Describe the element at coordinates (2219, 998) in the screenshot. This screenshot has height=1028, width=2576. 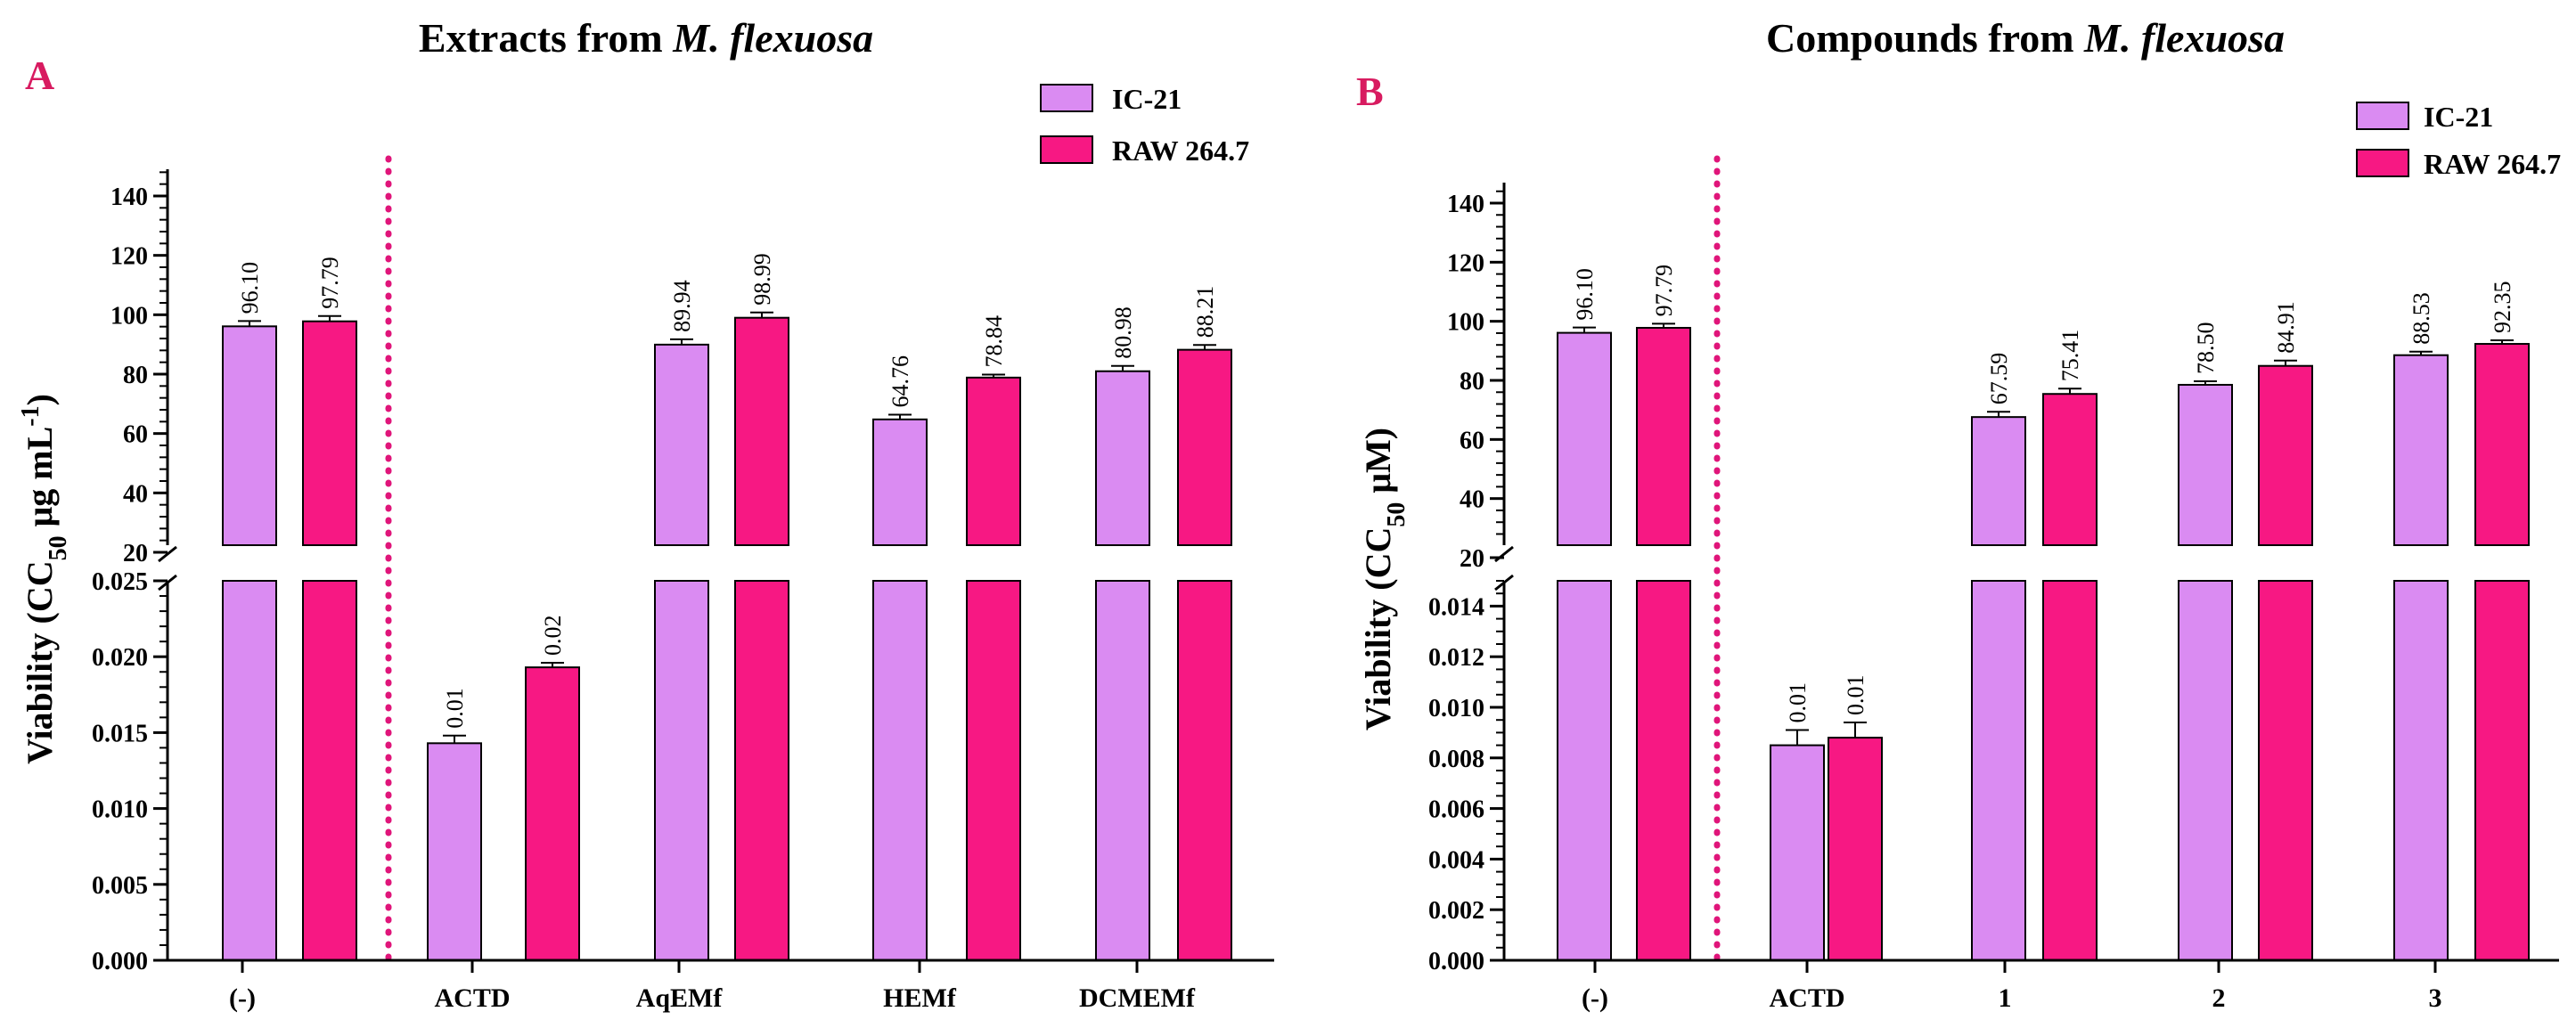
I see `category-label: 2` at that location.